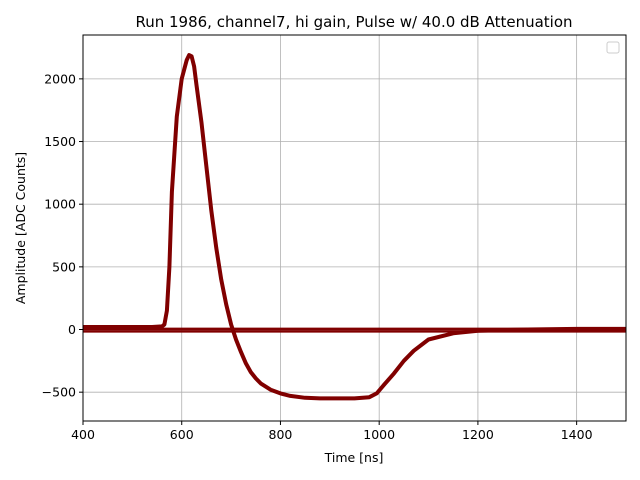 This screenshot has height=480, width=640. Describe the element at coordinates (478, 434) in the screenshot. I see `x-tick-label: 1200` at that location.